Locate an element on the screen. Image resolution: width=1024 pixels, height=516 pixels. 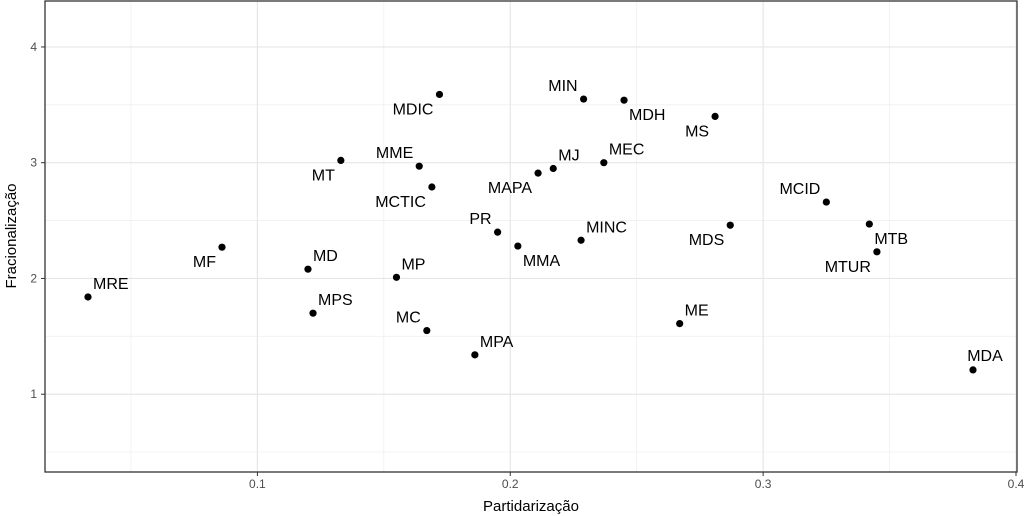
point-label: MME is located at coordinates (394, 153).